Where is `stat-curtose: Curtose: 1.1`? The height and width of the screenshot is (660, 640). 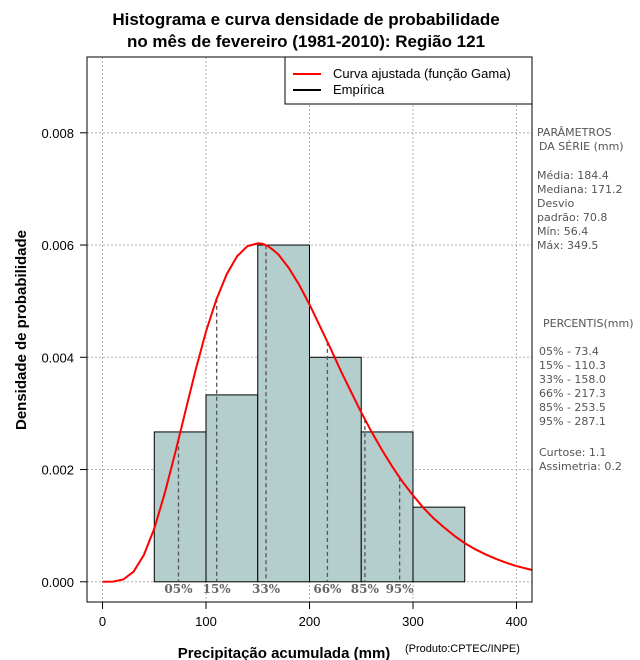 stat-curtose: Curtose: 1.1 is located at coordinates (572, 452).